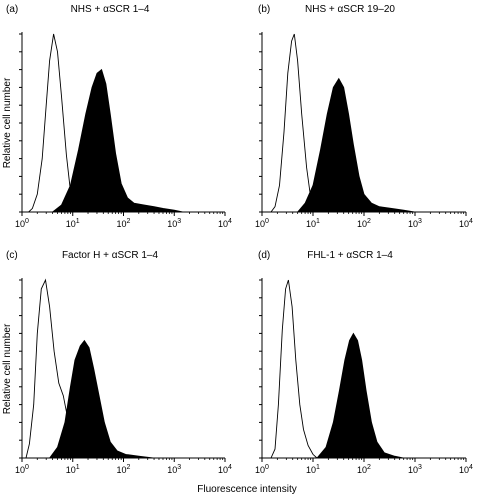  I want to click on panel-label: (a), so click(12, 9).